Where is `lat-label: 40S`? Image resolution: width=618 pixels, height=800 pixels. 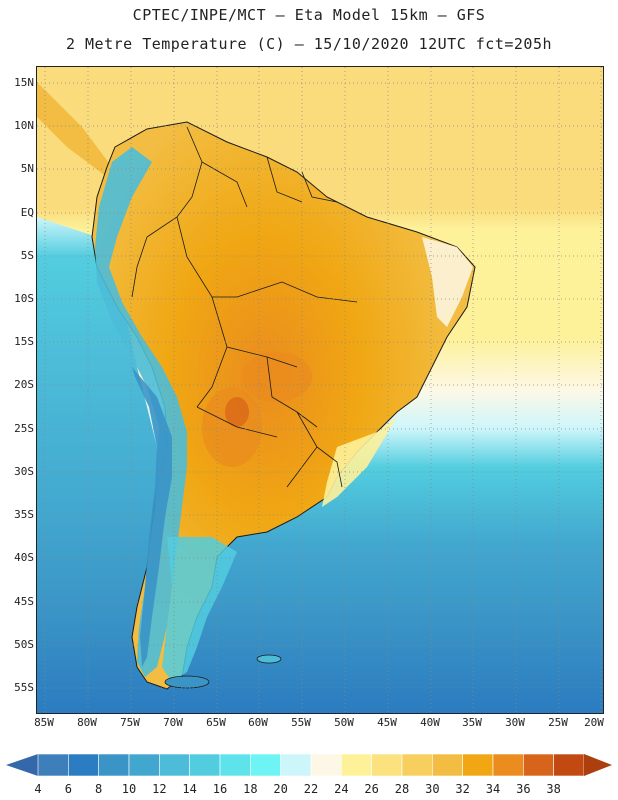
lat-label: 40S is located at coordinates (24, 557).